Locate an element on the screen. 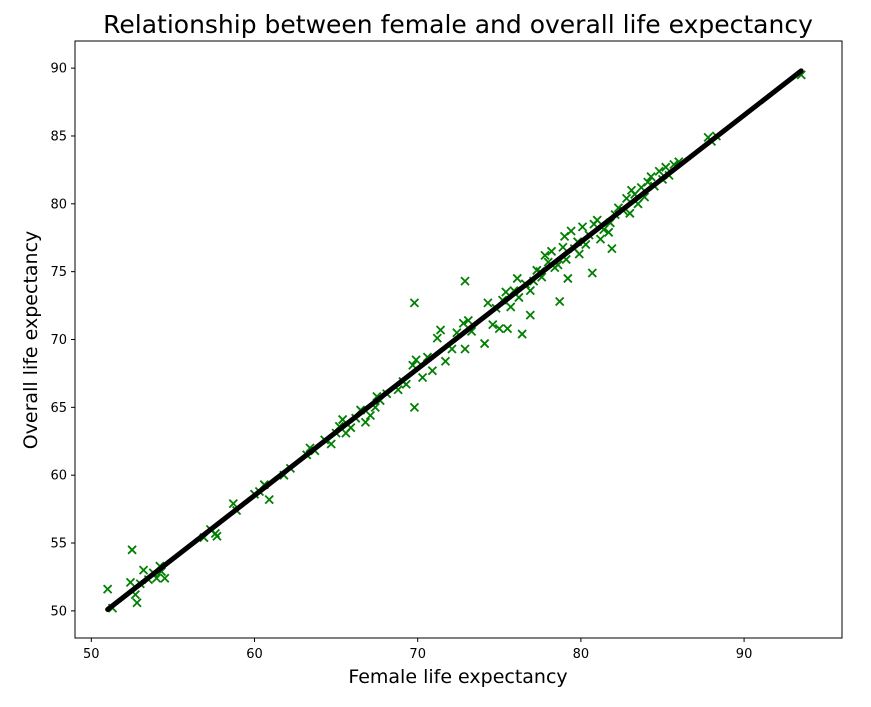  y-tick-label: 50 is located at coordinates (58, 611).